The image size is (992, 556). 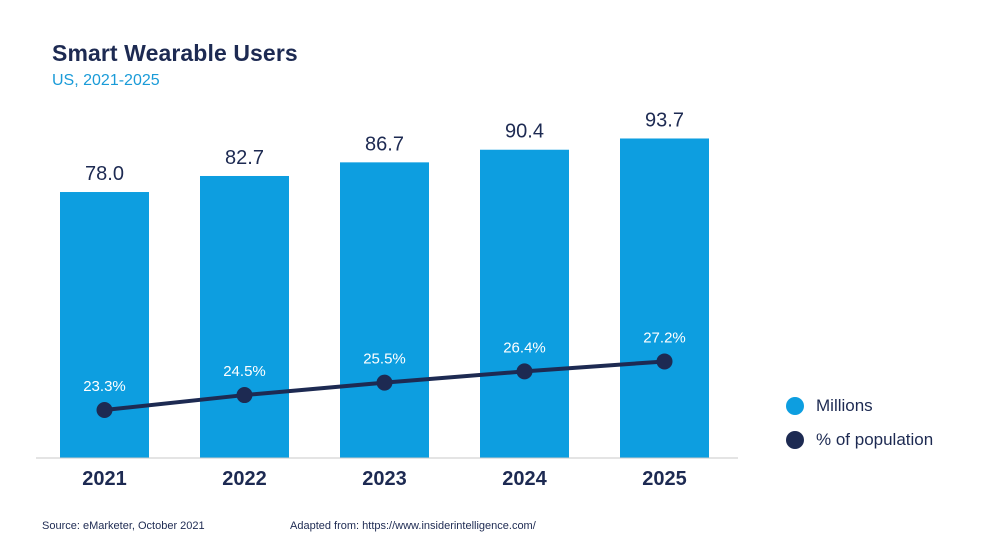 I want to click on bar-2022, so click(x=244, y=317).